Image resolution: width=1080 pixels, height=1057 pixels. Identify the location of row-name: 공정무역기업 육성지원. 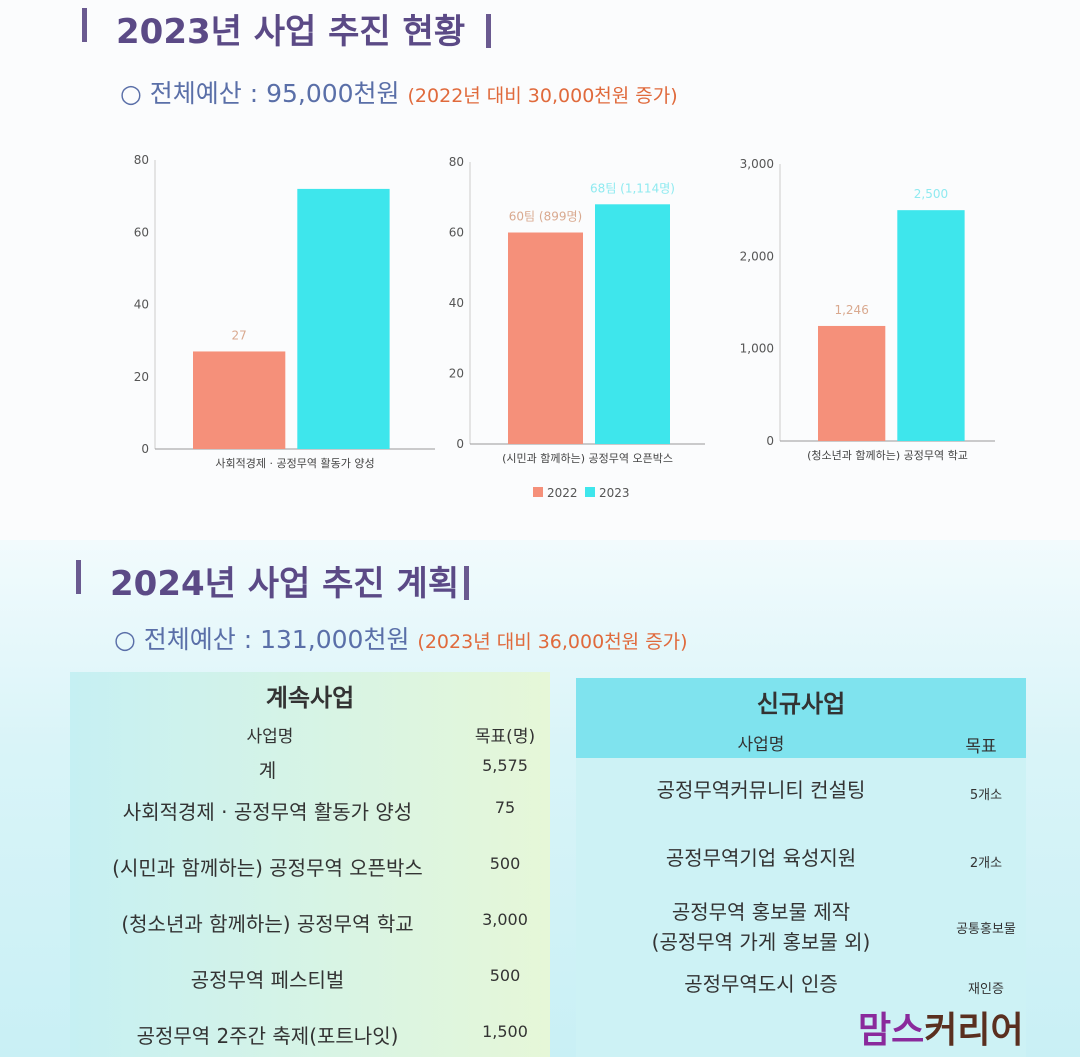
(761, 858).